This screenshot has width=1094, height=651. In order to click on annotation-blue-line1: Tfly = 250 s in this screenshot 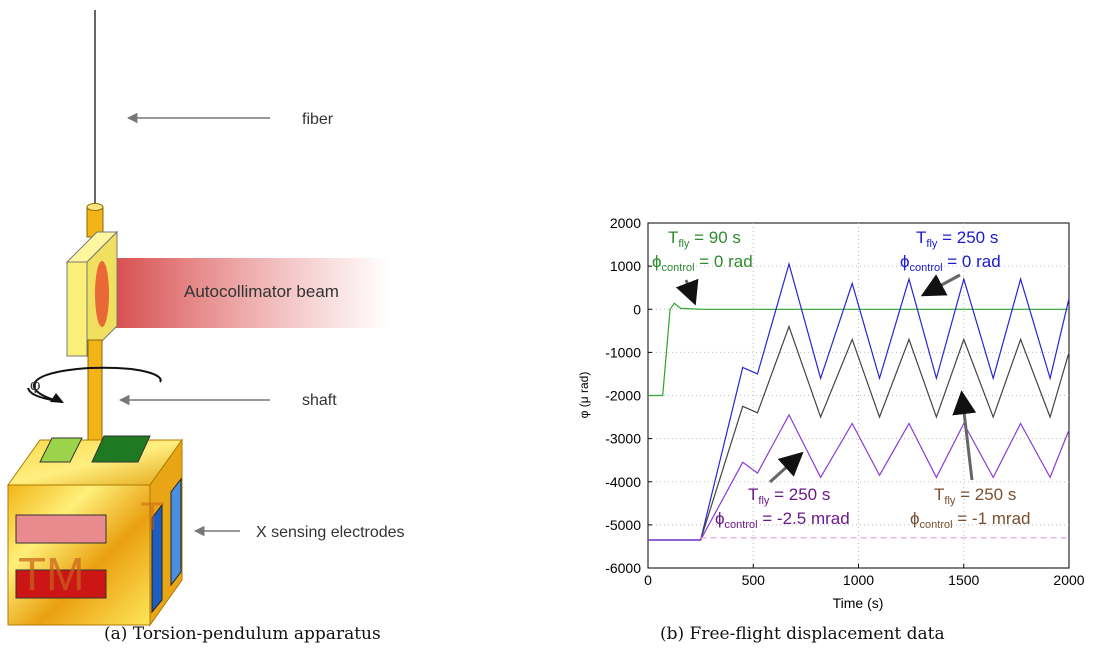, I will do `click(957, 239)`.